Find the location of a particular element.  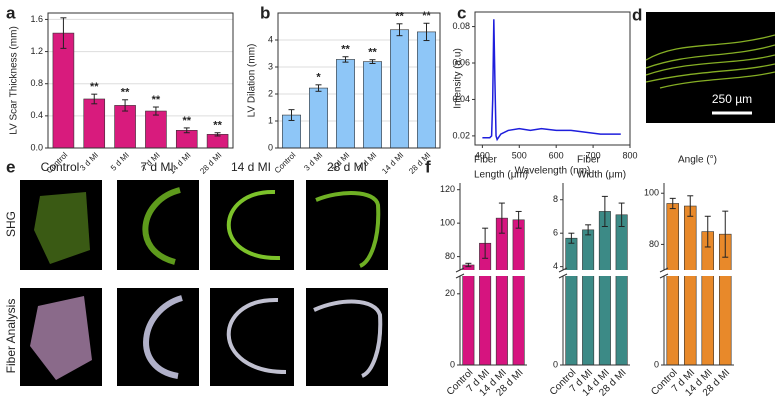

chart-title: Width (μm) is located at coordinates (601, 175).